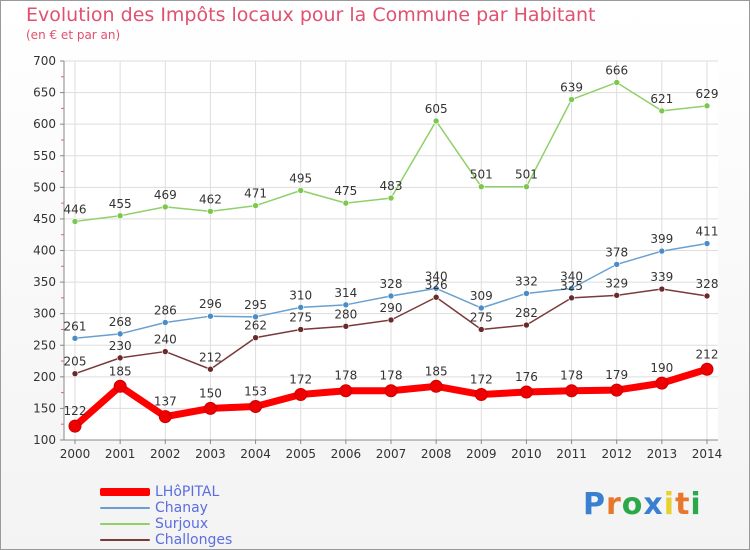 The image size is (750, 550). Describe the element at coordinates (210, 199) in the screenshot. I see `data-label-surjoux: 462` at that location.